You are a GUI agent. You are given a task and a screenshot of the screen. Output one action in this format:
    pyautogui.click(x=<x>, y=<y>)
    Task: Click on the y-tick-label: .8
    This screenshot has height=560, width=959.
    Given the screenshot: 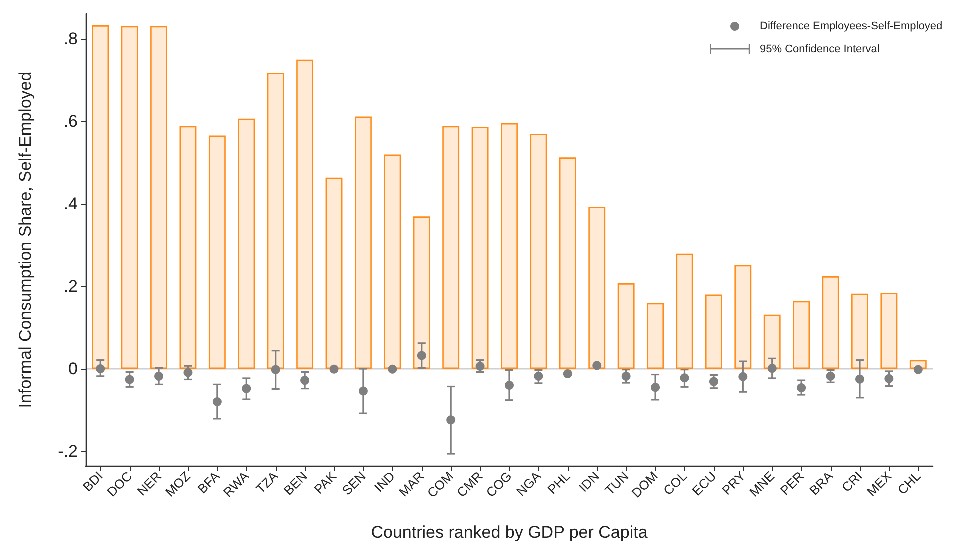 What is the action you would take?
    pyautogui.click(x=71, y=38)
    